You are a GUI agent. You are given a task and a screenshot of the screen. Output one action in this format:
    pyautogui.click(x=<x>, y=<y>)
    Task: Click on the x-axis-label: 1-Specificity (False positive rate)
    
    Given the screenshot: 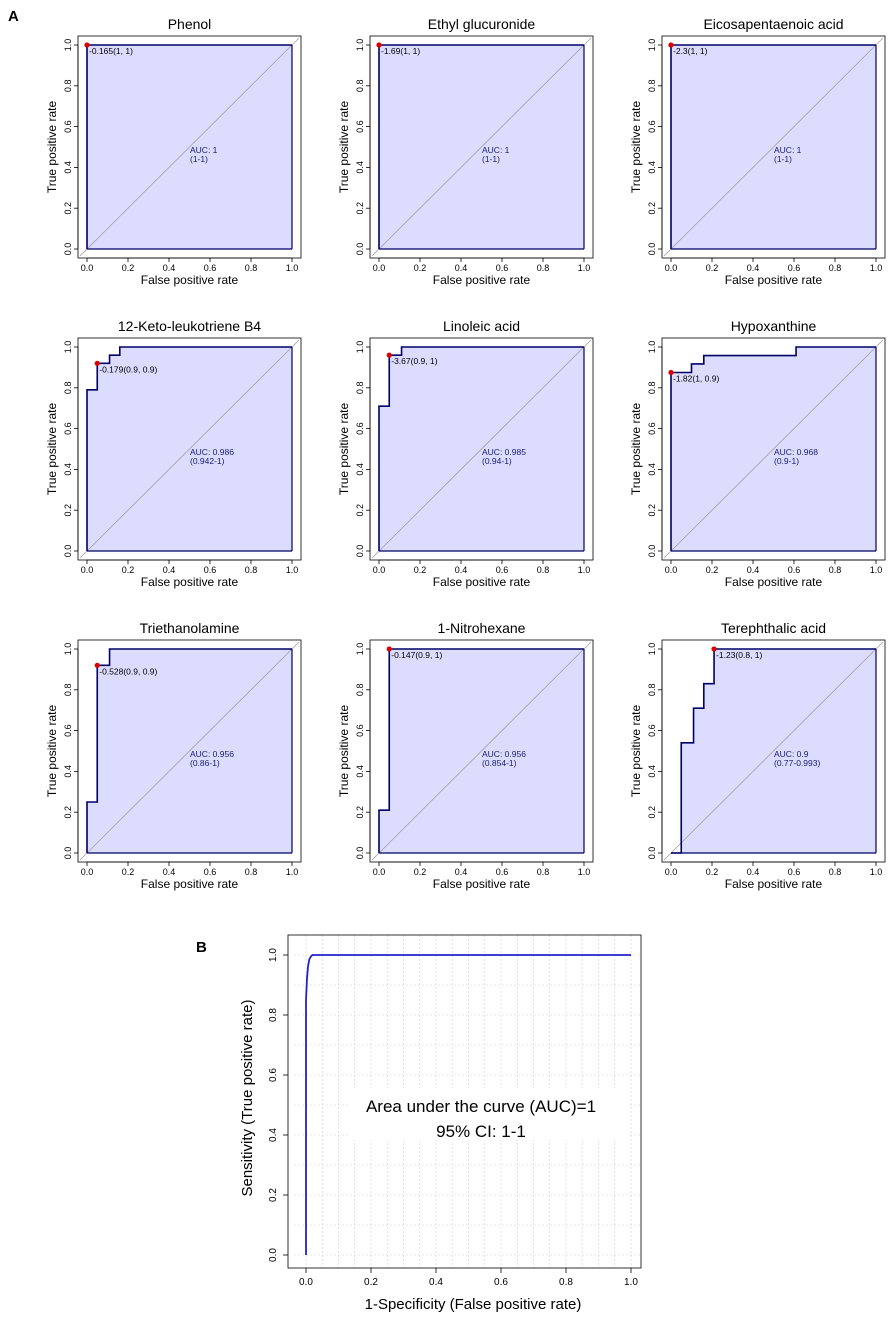 What is the action you would take?
    pyautogui.click(x=473, y=1304)
    